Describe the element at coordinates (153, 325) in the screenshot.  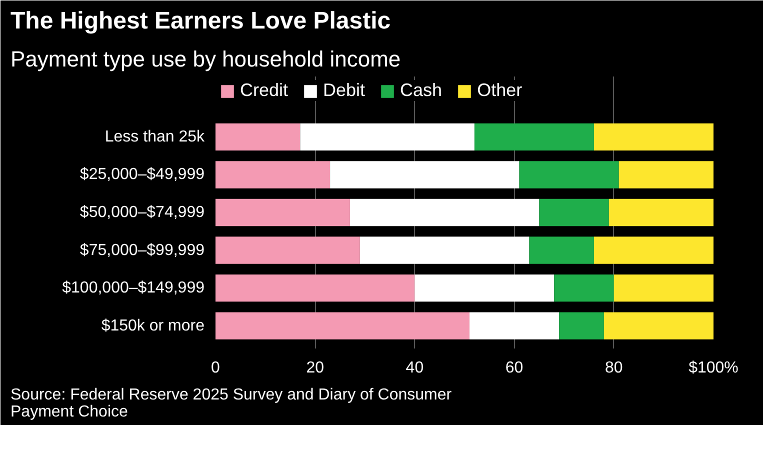
I see `y-tick-label: $150k or more` at that location.